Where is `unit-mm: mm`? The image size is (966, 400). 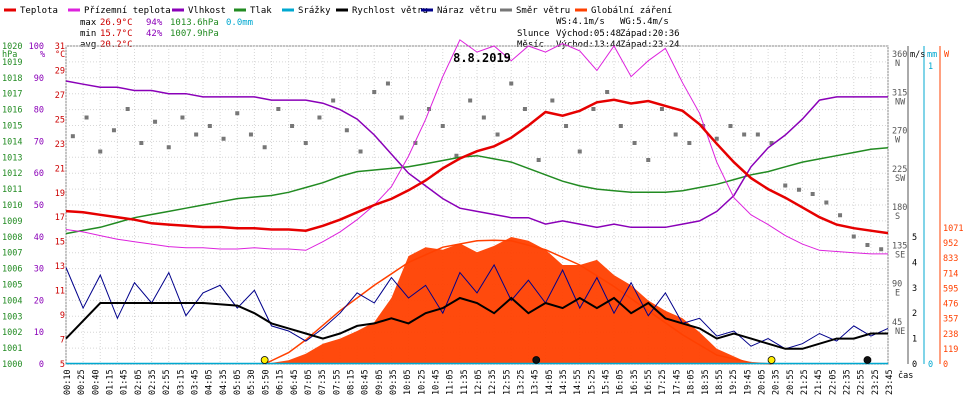
unit-mm: mm is located at coordinates (932, 55).